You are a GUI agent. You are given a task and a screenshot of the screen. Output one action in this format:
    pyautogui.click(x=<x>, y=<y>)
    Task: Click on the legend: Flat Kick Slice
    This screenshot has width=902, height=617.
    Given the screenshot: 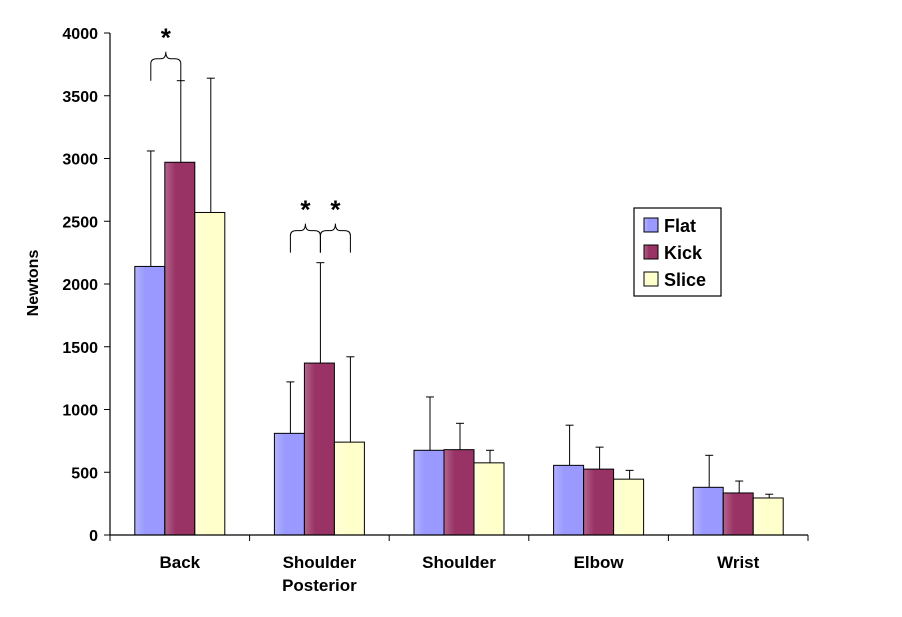 What is the action you would take?
    pyautogui.click(x=677, y=252)
    